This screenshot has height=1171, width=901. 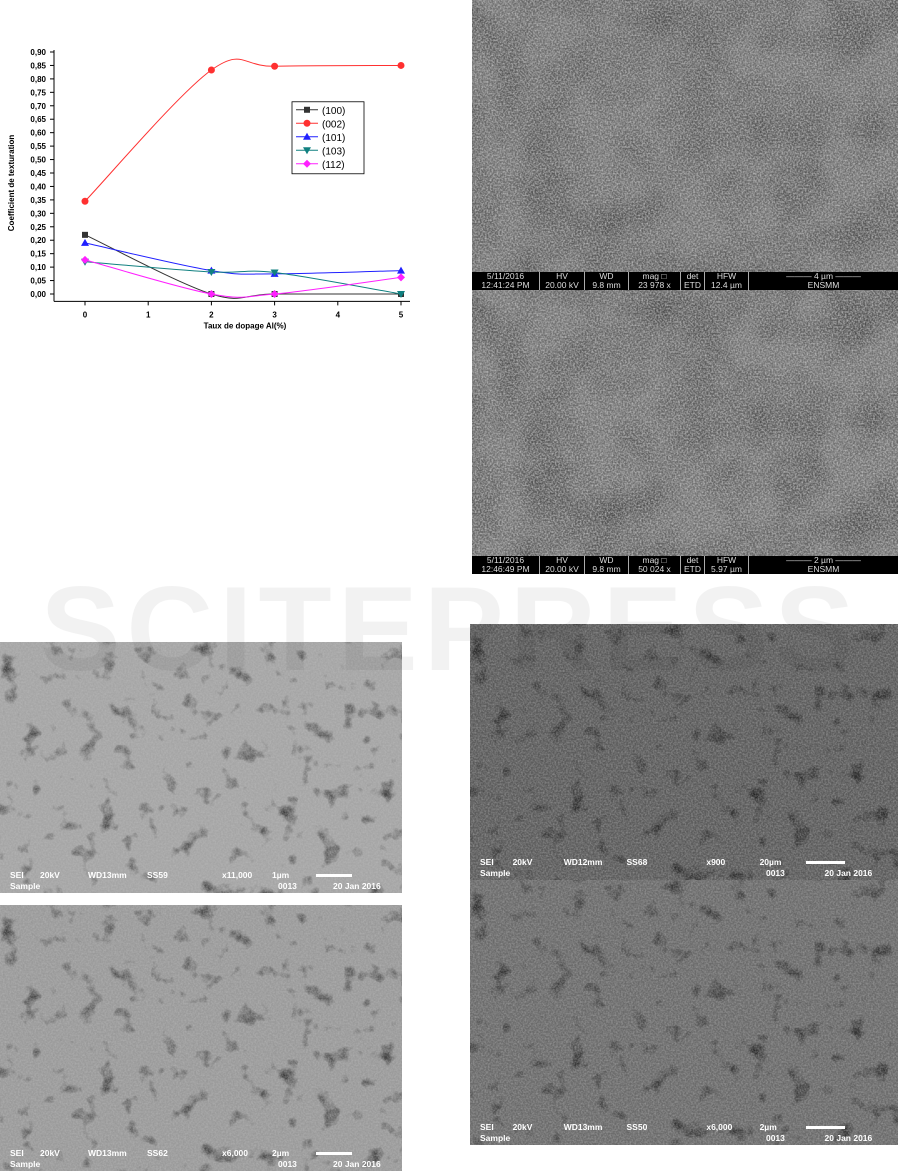 What do you see at coordinates (38, 160) in the screenshot?
I see `y-tick-label: 0,50` at bounding box center [38, 160].